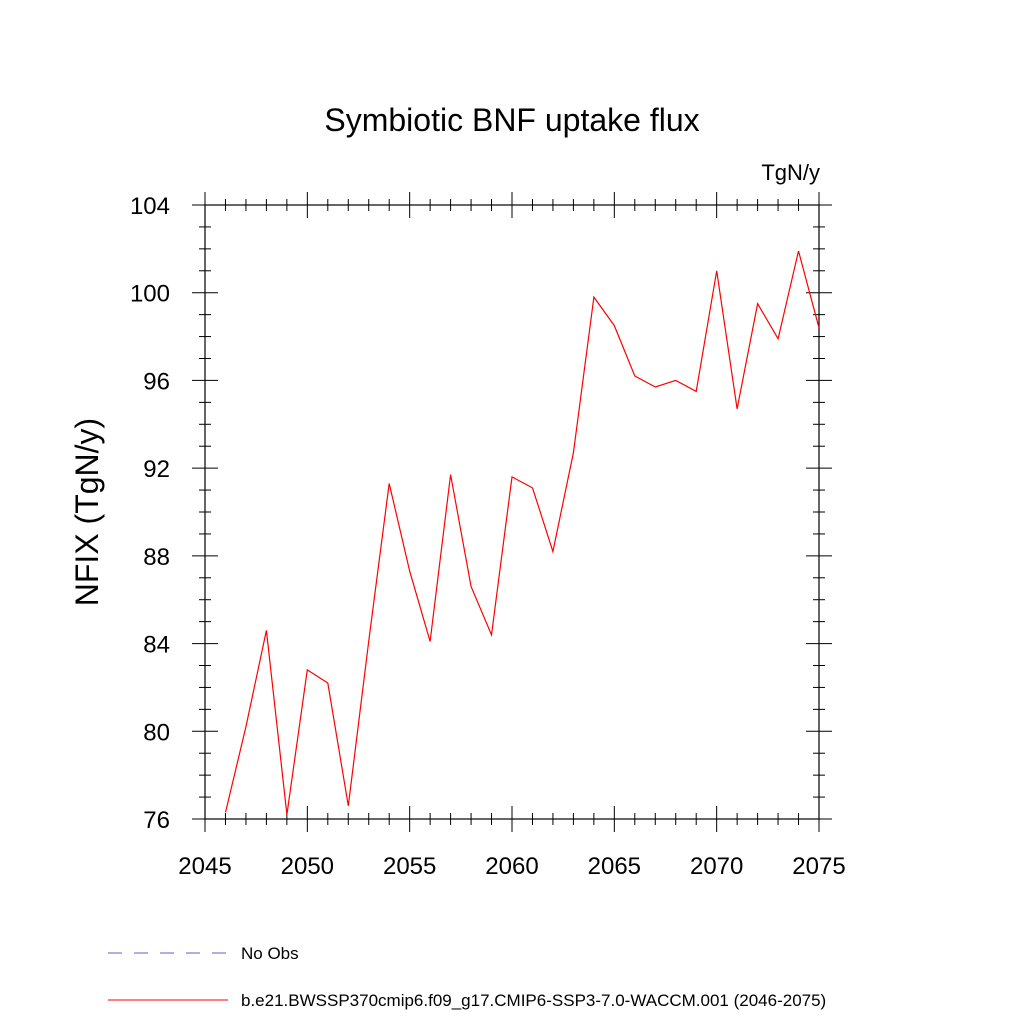 The image size is (1024, 1024). I want to click on x-tick-label: 2075, so click(818, 866).